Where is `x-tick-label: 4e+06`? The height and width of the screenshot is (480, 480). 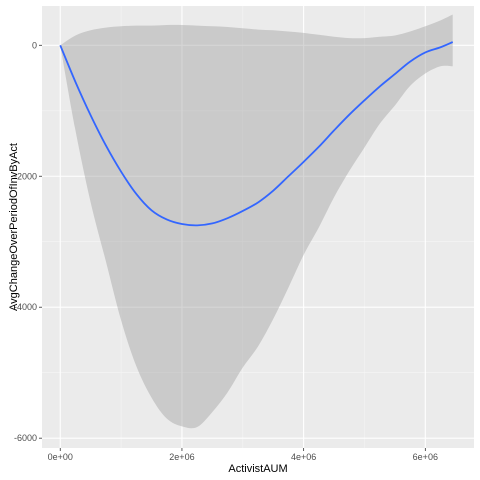 x-tick-label: 4e+06 is located at coordinates (303, 457).